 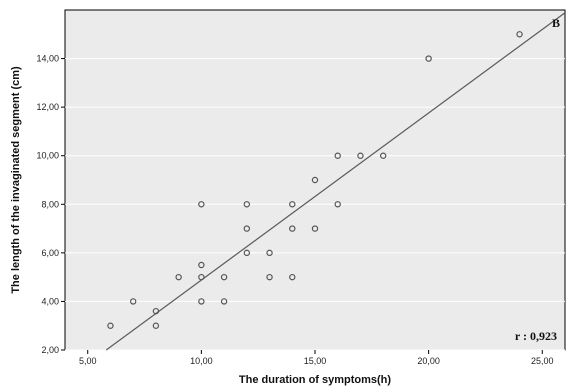 What do you see at coordinates (47, 59) in the screenshot?
I see `y-tick-label: 14,00` at bounding box center [47, 59].